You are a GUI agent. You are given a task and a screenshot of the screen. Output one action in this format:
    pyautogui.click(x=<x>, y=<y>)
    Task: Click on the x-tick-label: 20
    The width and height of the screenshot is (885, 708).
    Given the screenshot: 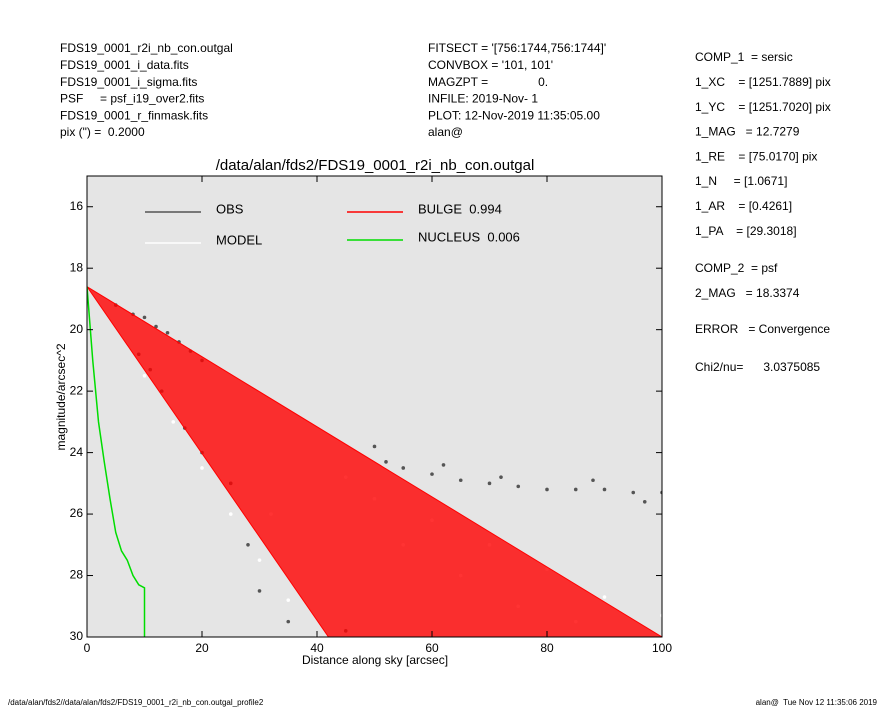 What is the action you would take?
    pyautogui.click(x=202, y=648)
    